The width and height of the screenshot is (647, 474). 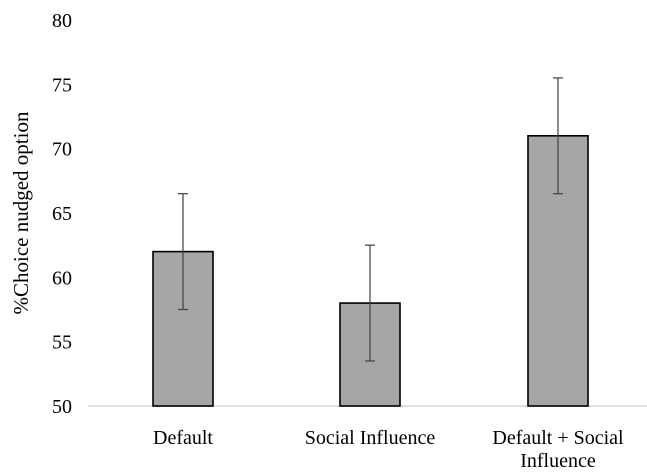 I want to click on y-tick-label: 55, so click(x=62, y=343).